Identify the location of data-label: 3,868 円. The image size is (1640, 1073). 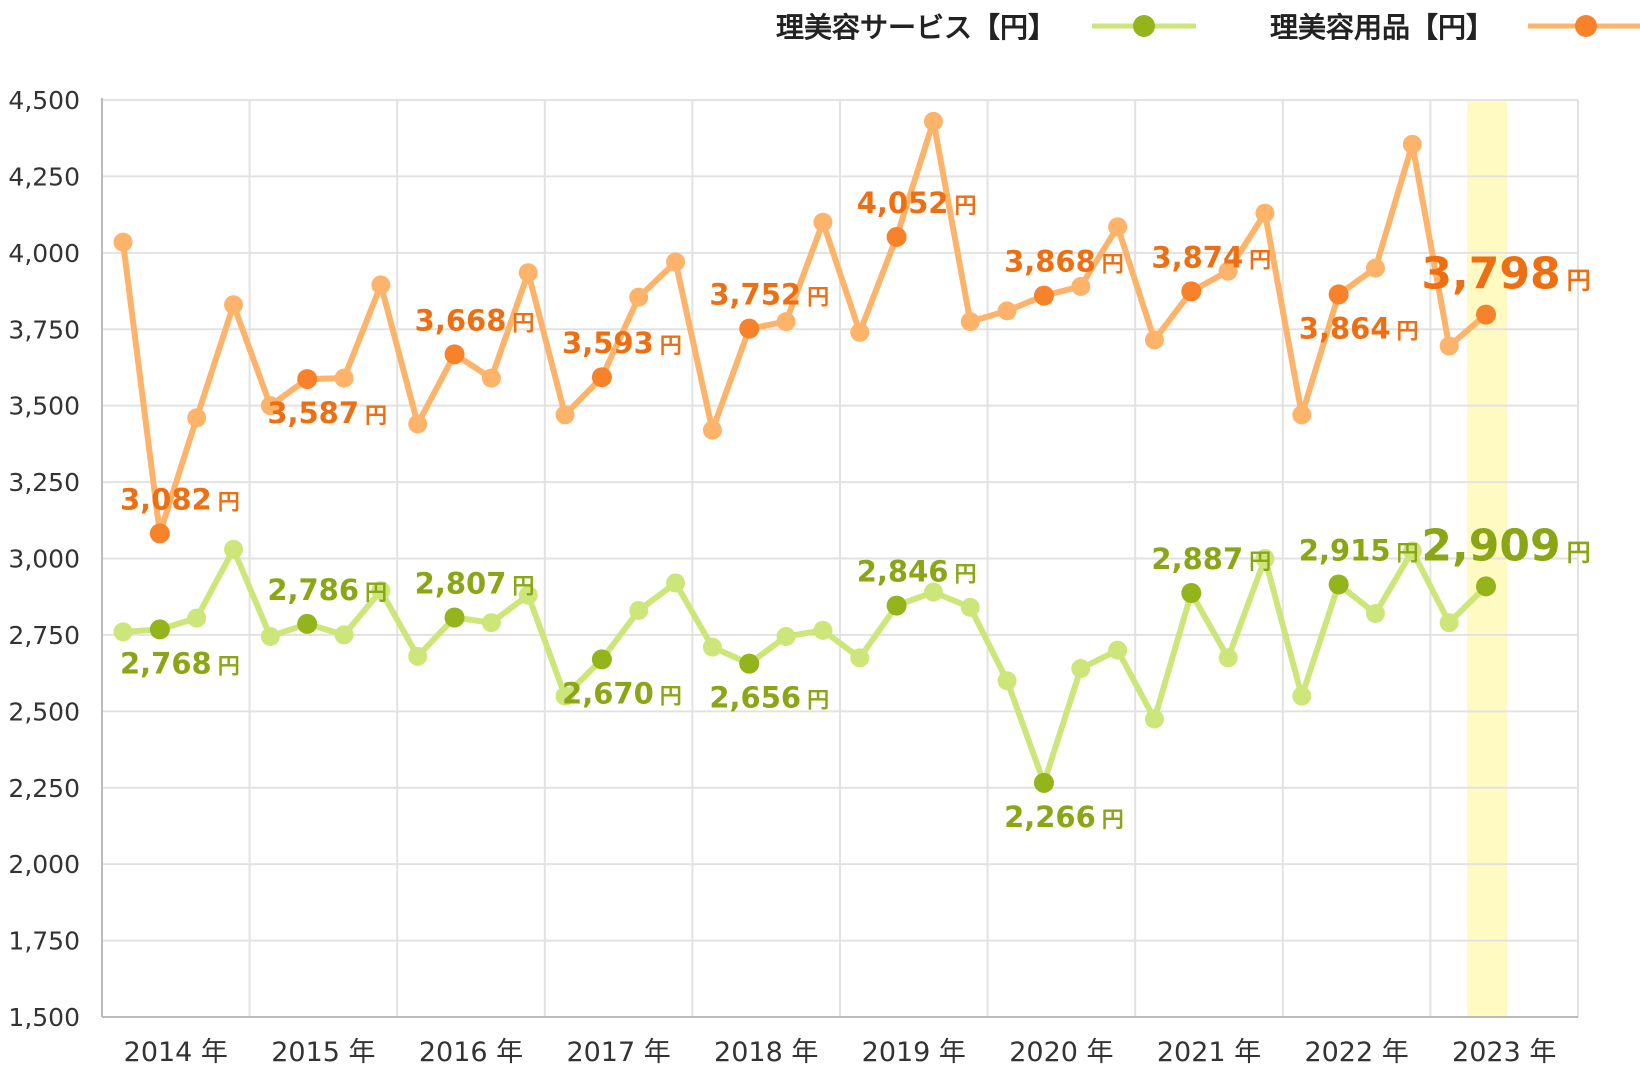
(1064, 262).